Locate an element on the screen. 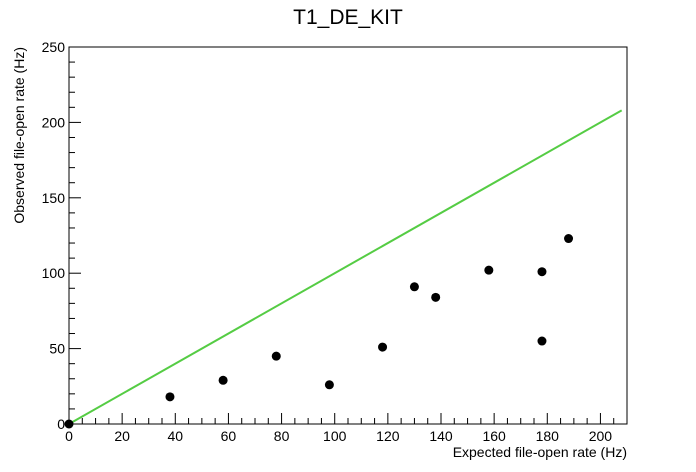 The height and width of the screenshot is (472, 696). x-tick-label: 120 is located at coordinates (388, 436).